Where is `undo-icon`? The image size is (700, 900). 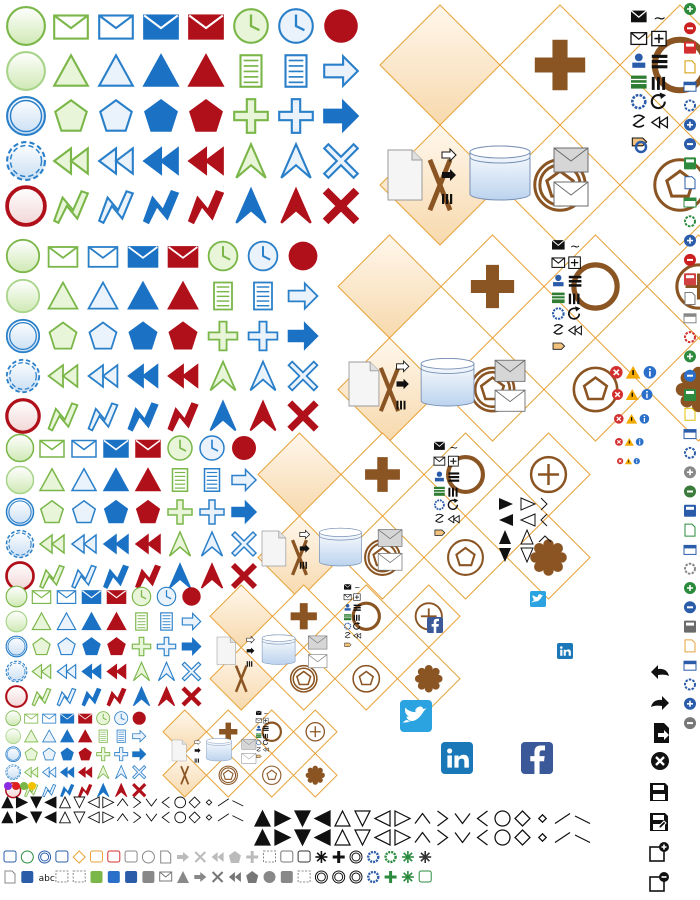
undo-icon is located at coordinates (660, 672).